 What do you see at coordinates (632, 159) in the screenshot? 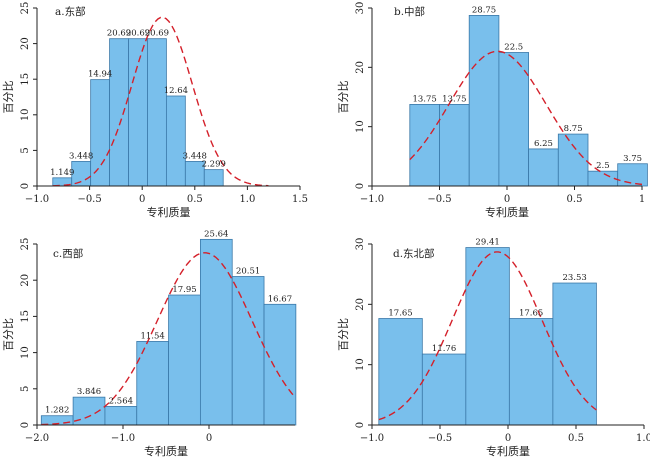
I see `bar-value-label: 3.75` at bounding box center [632, 159].